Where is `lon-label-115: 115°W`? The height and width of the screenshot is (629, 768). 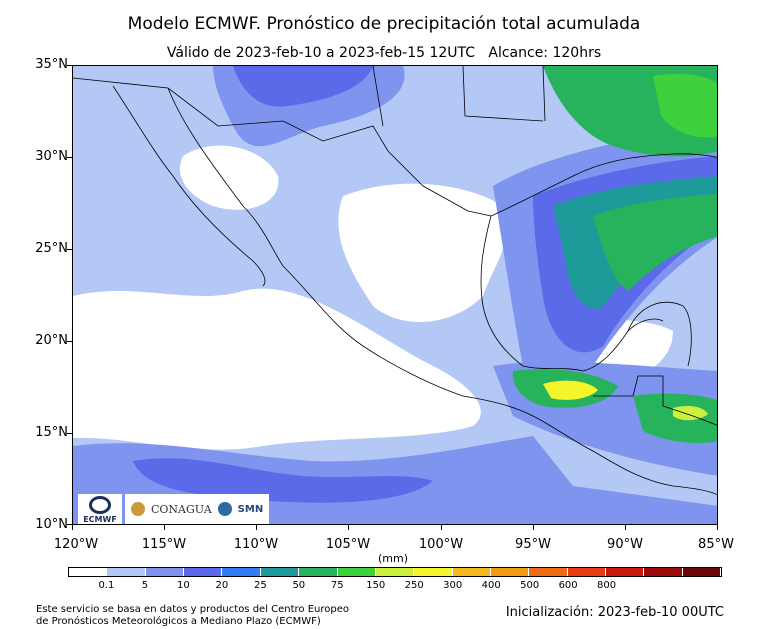 lon-label-115: 115°W is located at coordinates (164, 544).